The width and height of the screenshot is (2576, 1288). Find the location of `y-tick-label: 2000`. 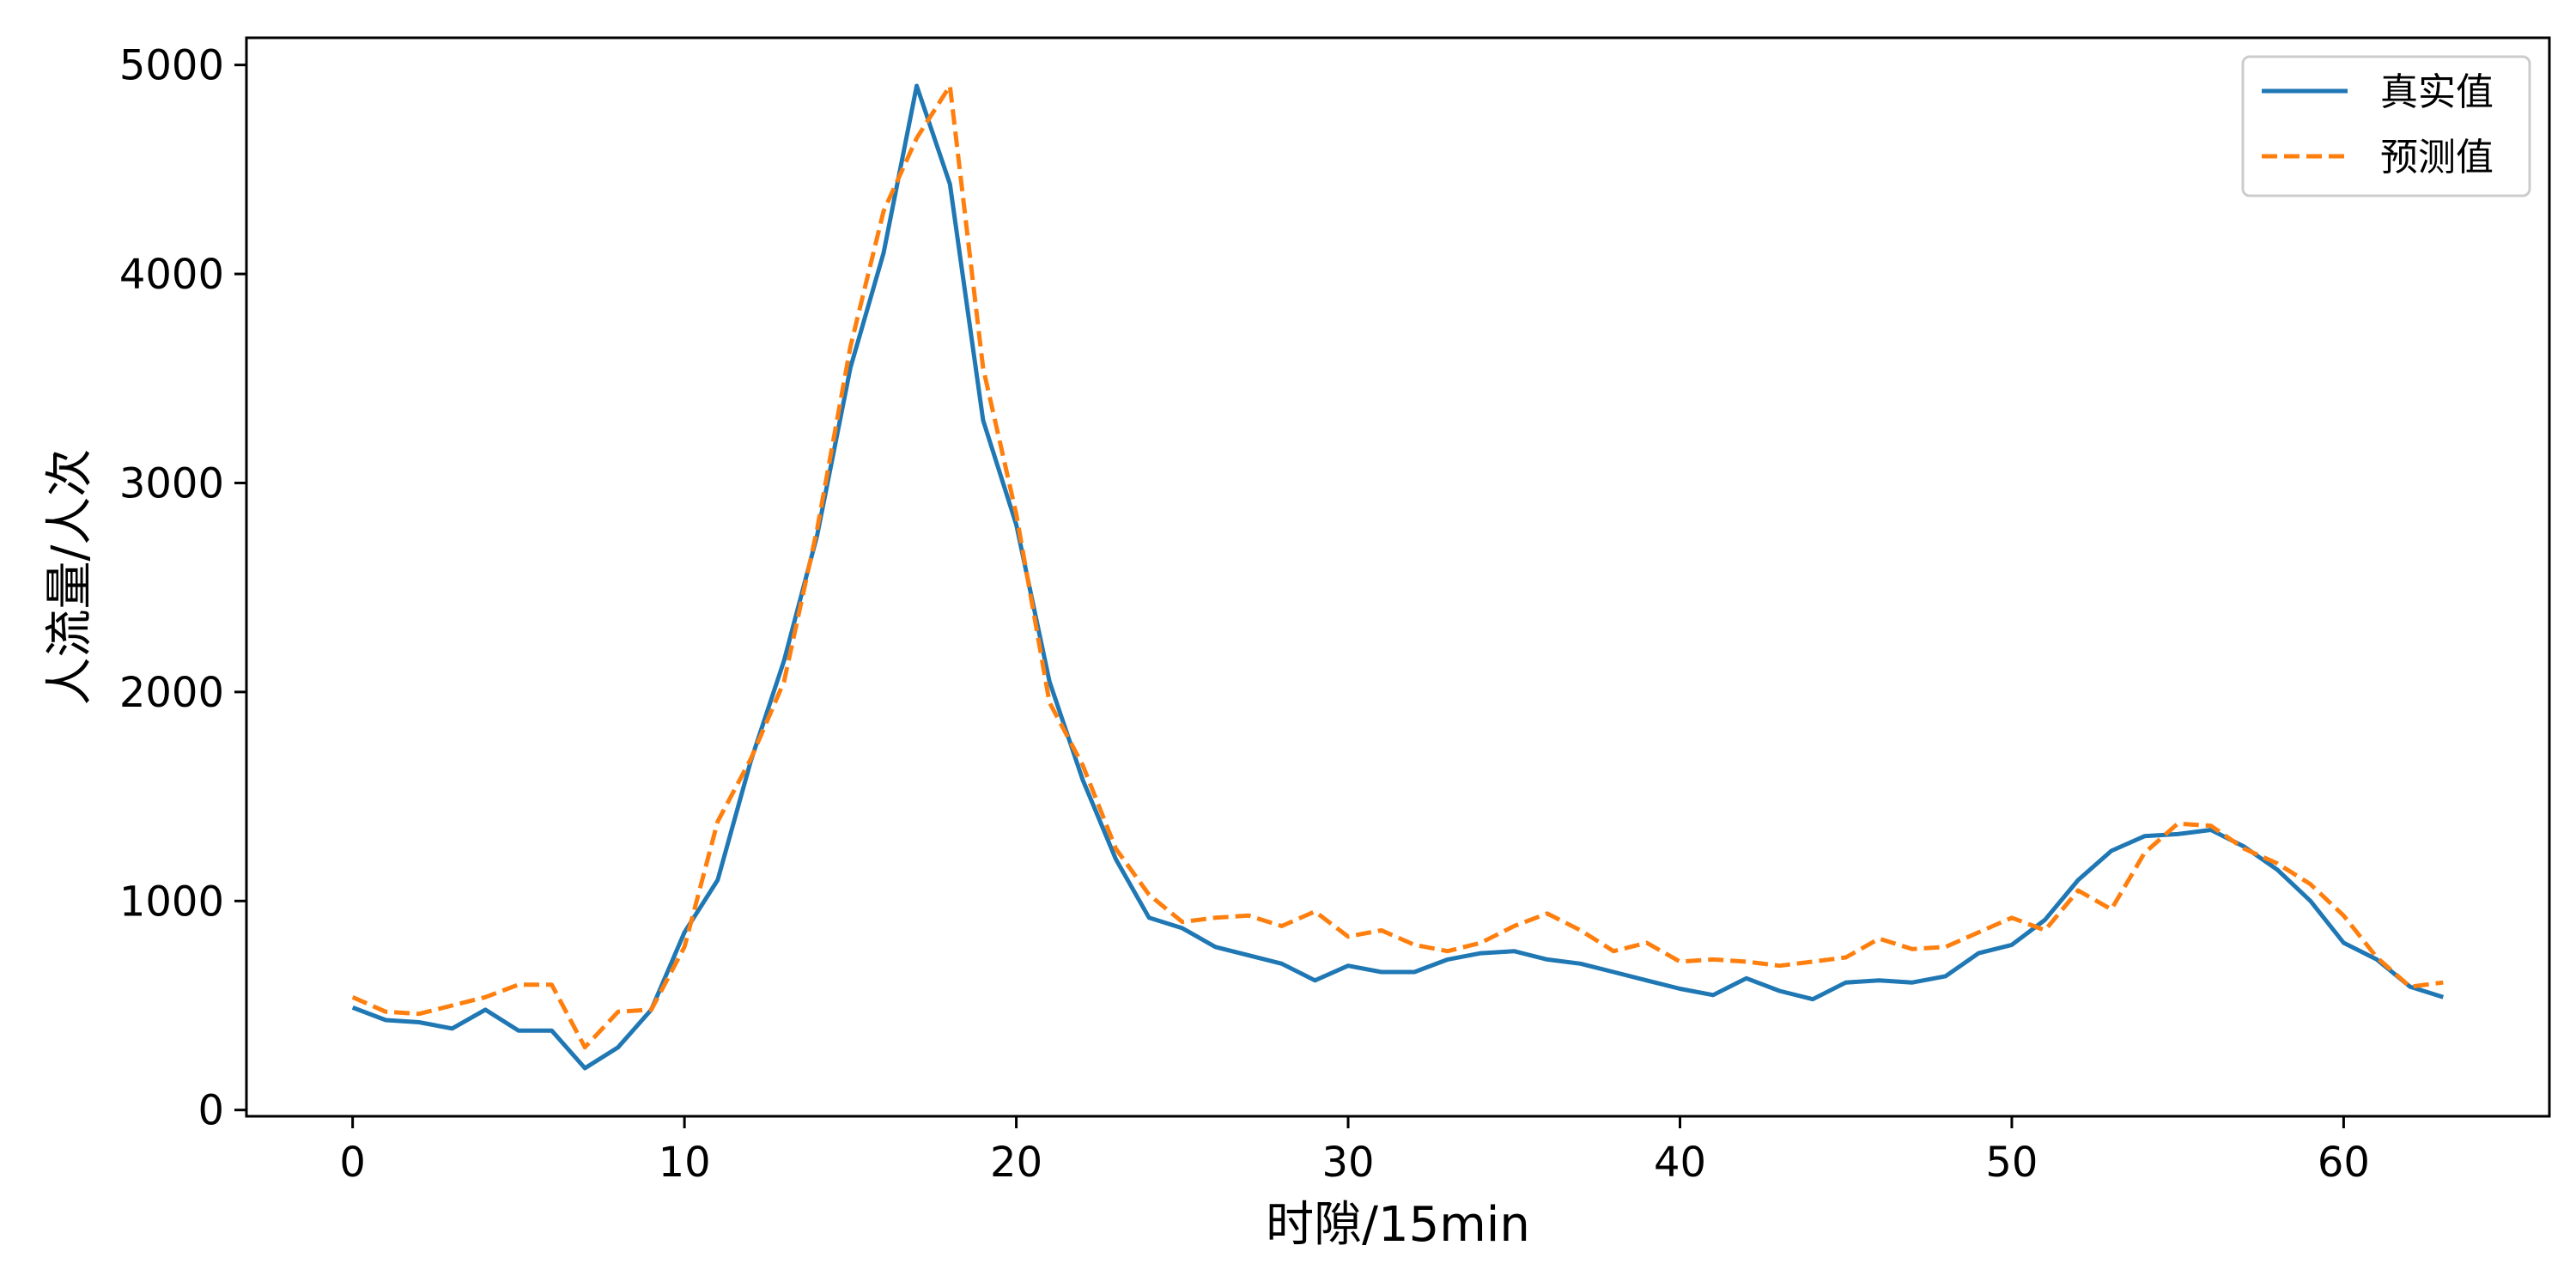

y-tick-label: 2000 is located at coordinates (171, 693).